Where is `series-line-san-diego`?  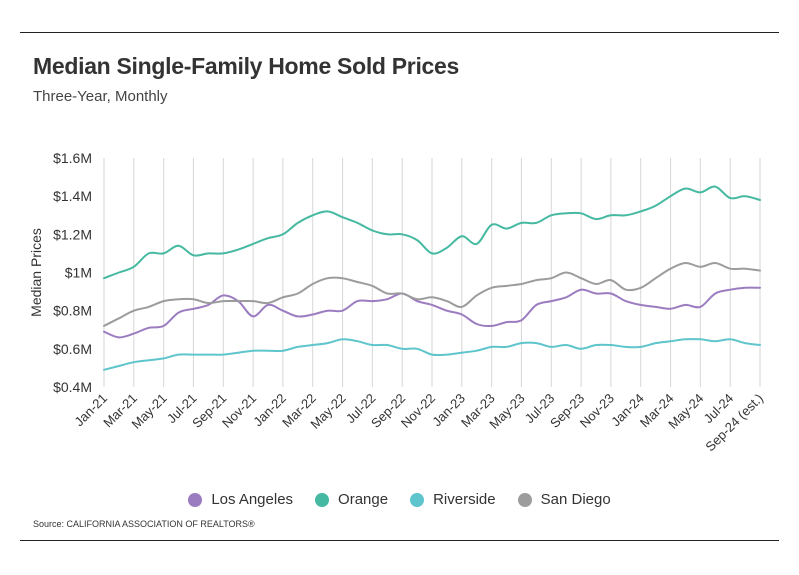
series-line-san-diego is located at coordinates (432, 294).